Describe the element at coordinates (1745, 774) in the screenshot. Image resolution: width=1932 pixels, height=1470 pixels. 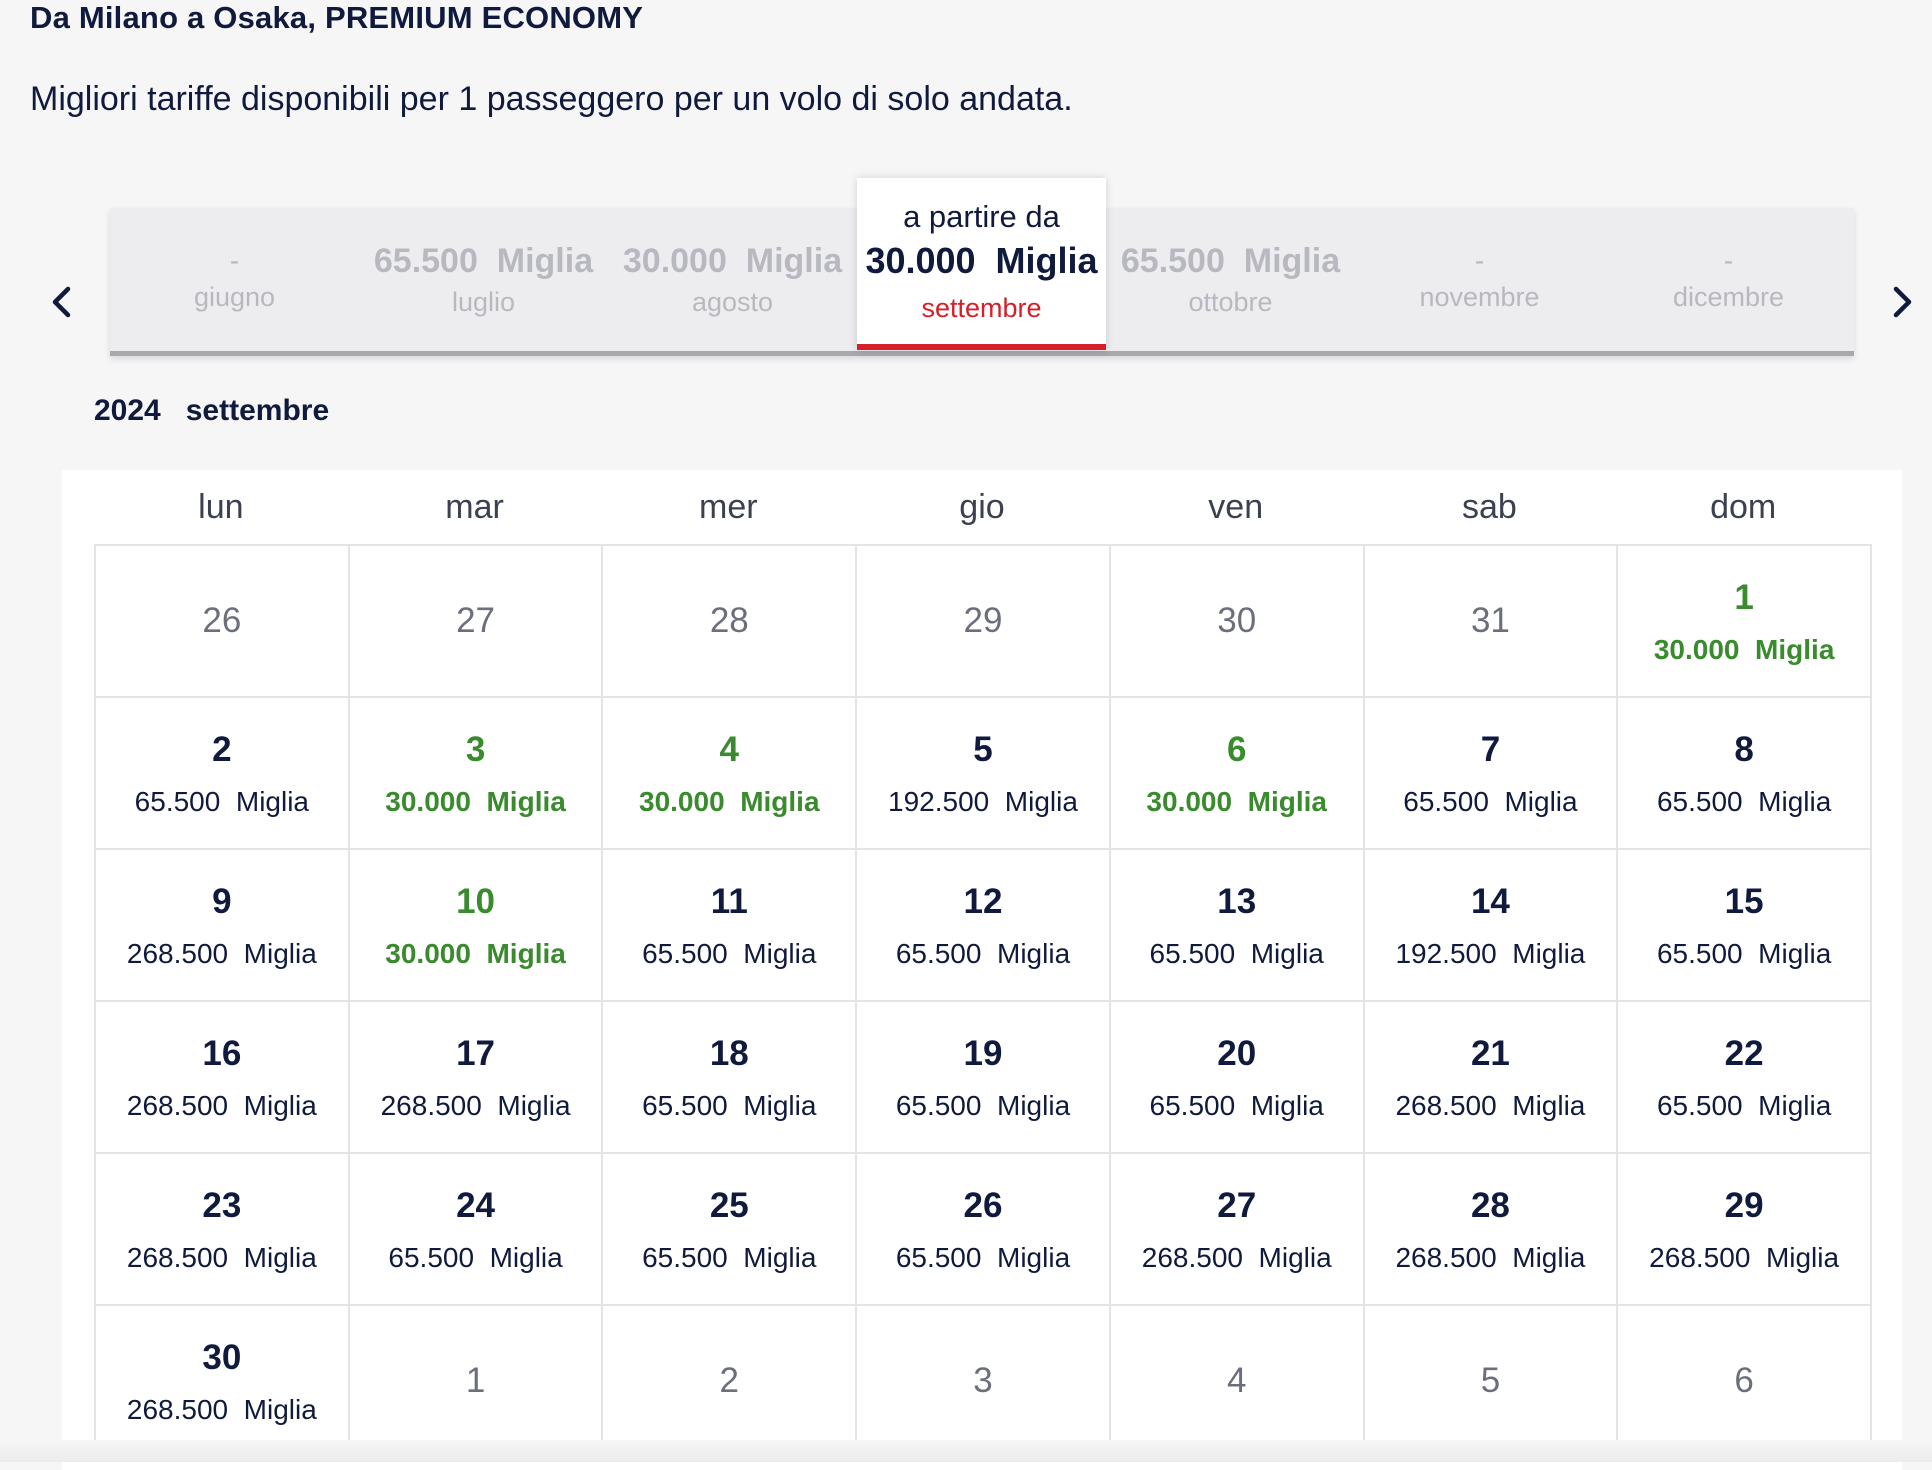
I see `calendar-day-cell: 8 65.500 Miglia` at that location.